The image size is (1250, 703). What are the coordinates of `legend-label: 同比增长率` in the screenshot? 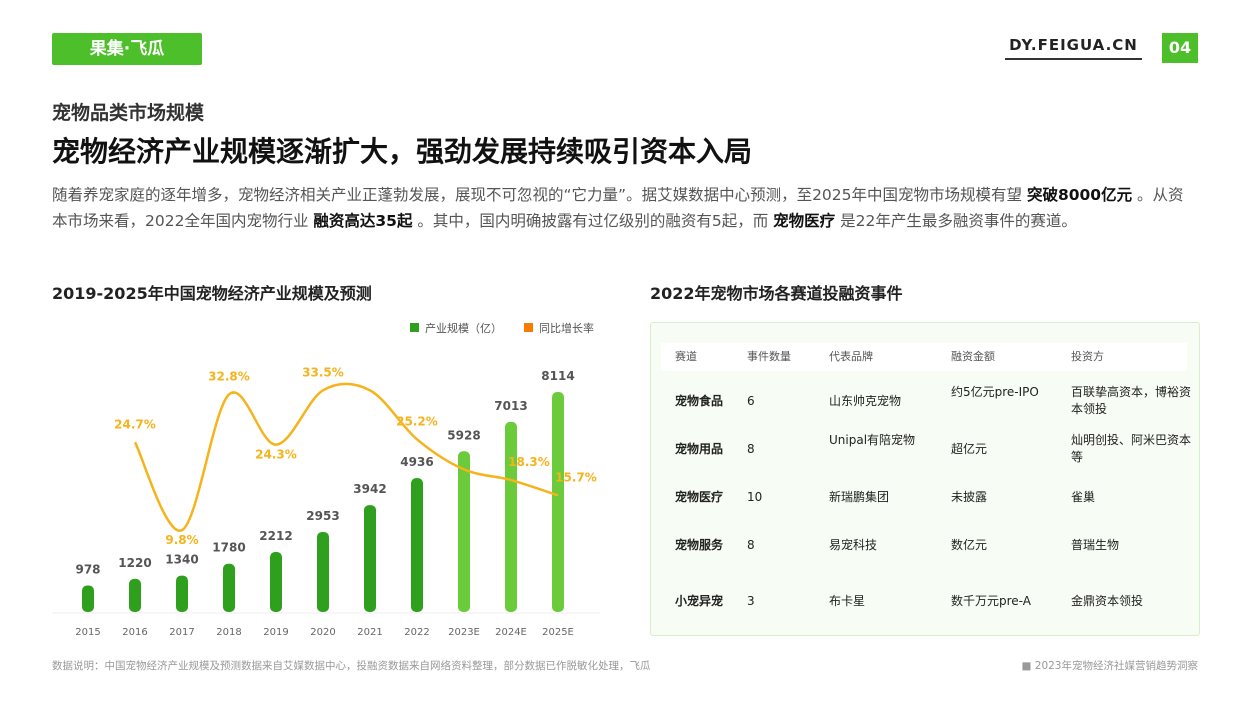 It's located at (566, 328).